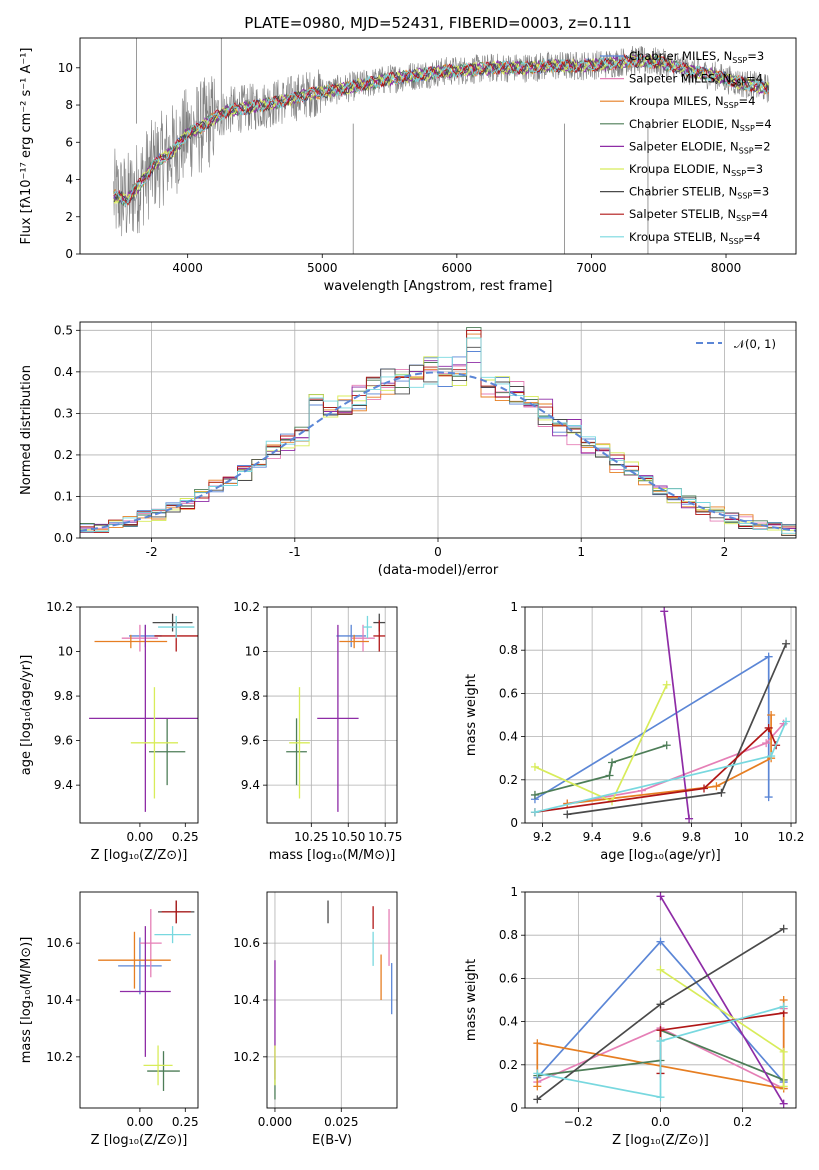 This screenshot has width=819, height=1170. I want to click on mass_vs_Z-xlabel: Z [log₁₀(Z/Z⊙)], so click(139, 1140).